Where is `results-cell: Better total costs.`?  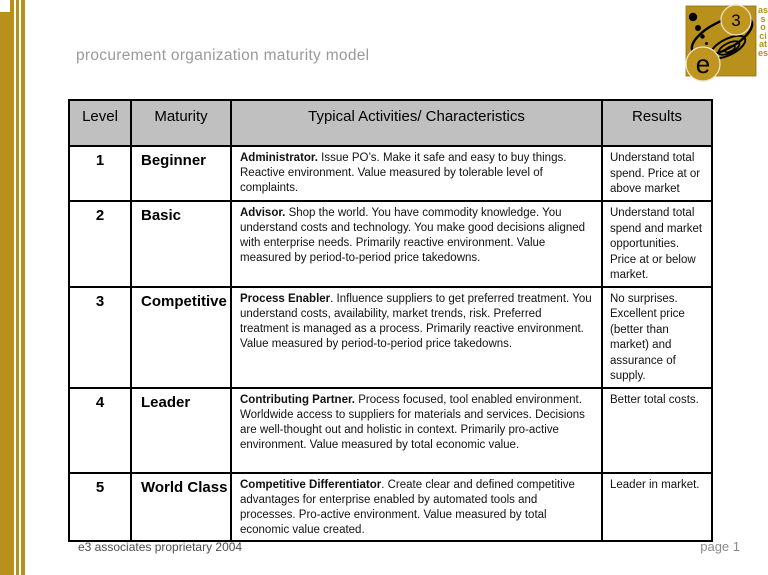
results-cell: Better total costs. is located at coordinates (657, 430).